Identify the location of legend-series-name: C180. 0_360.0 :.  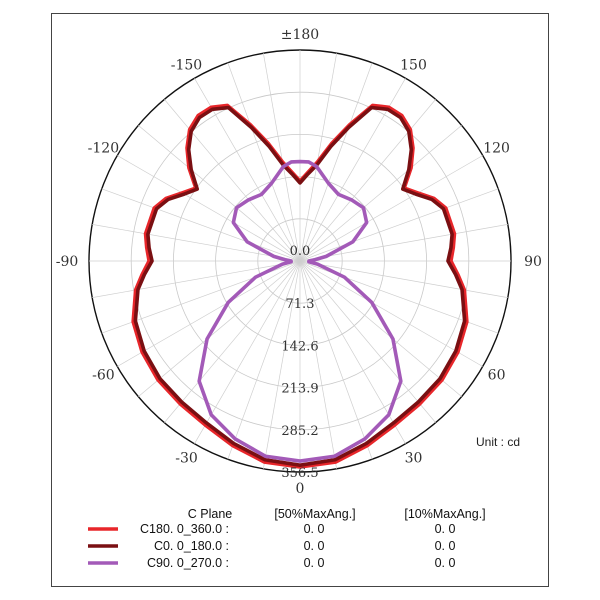
(184, 529).